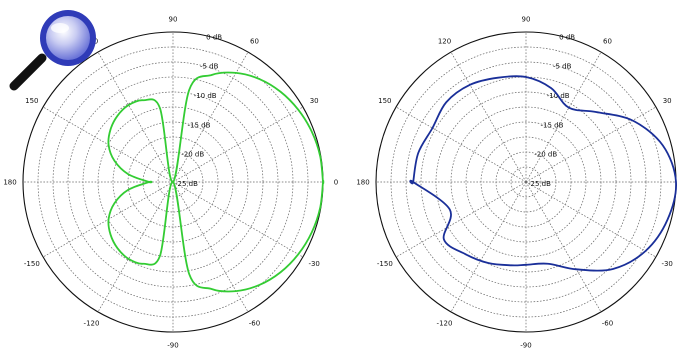 The image size is (686, 351). What do you see at coordinates (336, 183) in the screenshot?
I see `angle-tick-label: 0` at bounding box center [336, 183].